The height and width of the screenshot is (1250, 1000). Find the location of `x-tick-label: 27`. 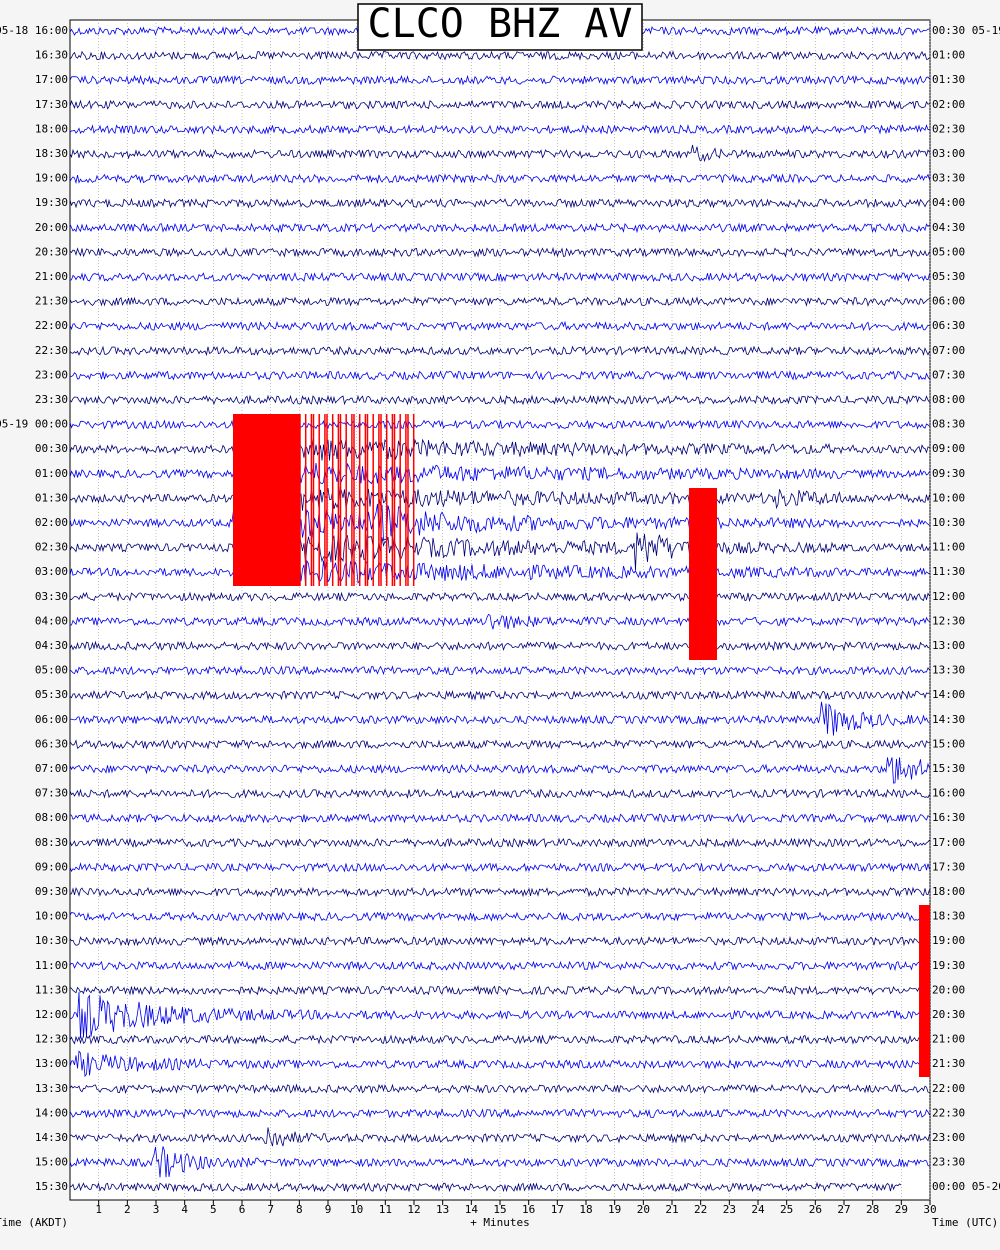

x-tick-label: 27 is located at coordinates (843, 1209).